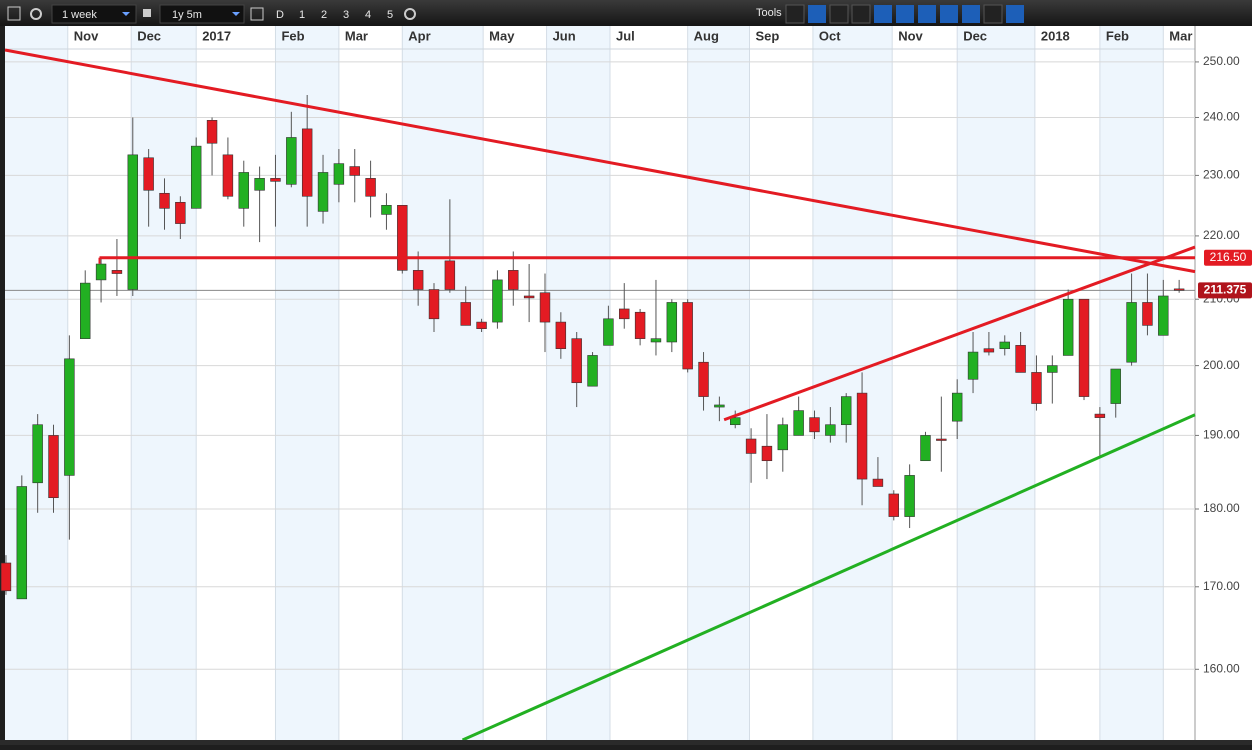 Image resolution: width=1252 pixels, height=750 pixels. What do you see at coordinates (419, 35) in the screenshot?
I see `x-tick-label: Apr` at bounding box center [419, 35].